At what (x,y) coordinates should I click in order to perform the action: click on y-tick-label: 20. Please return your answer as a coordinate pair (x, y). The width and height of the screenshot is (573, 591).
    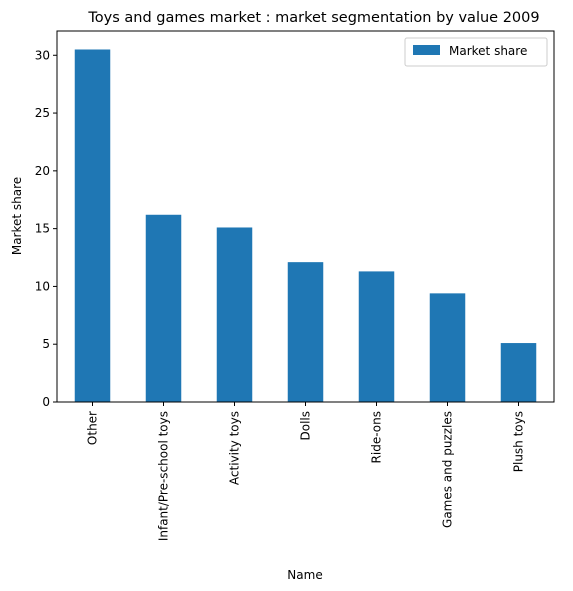
    Looking at the image, I should click on (42, 171).